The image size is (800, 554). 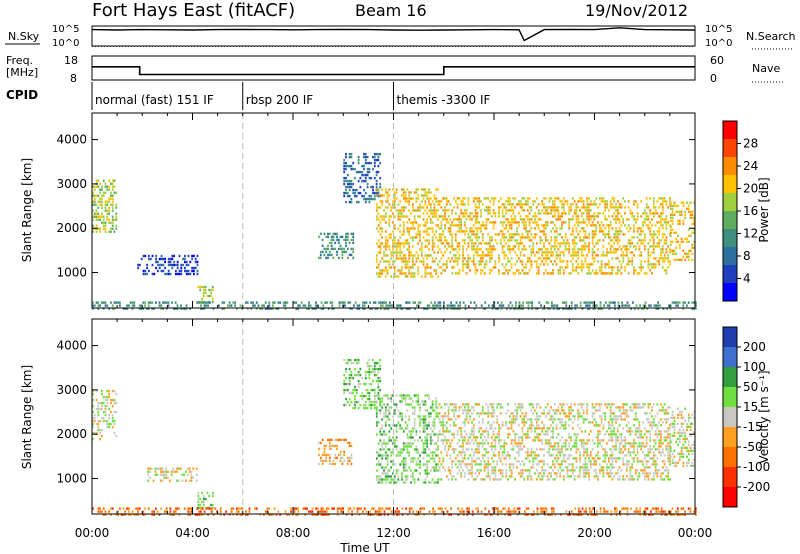 What do you see at coordinates (192, 533) in the screenshot?
I see `time-tick-1: 04:00` at bounding box center [192, 533].